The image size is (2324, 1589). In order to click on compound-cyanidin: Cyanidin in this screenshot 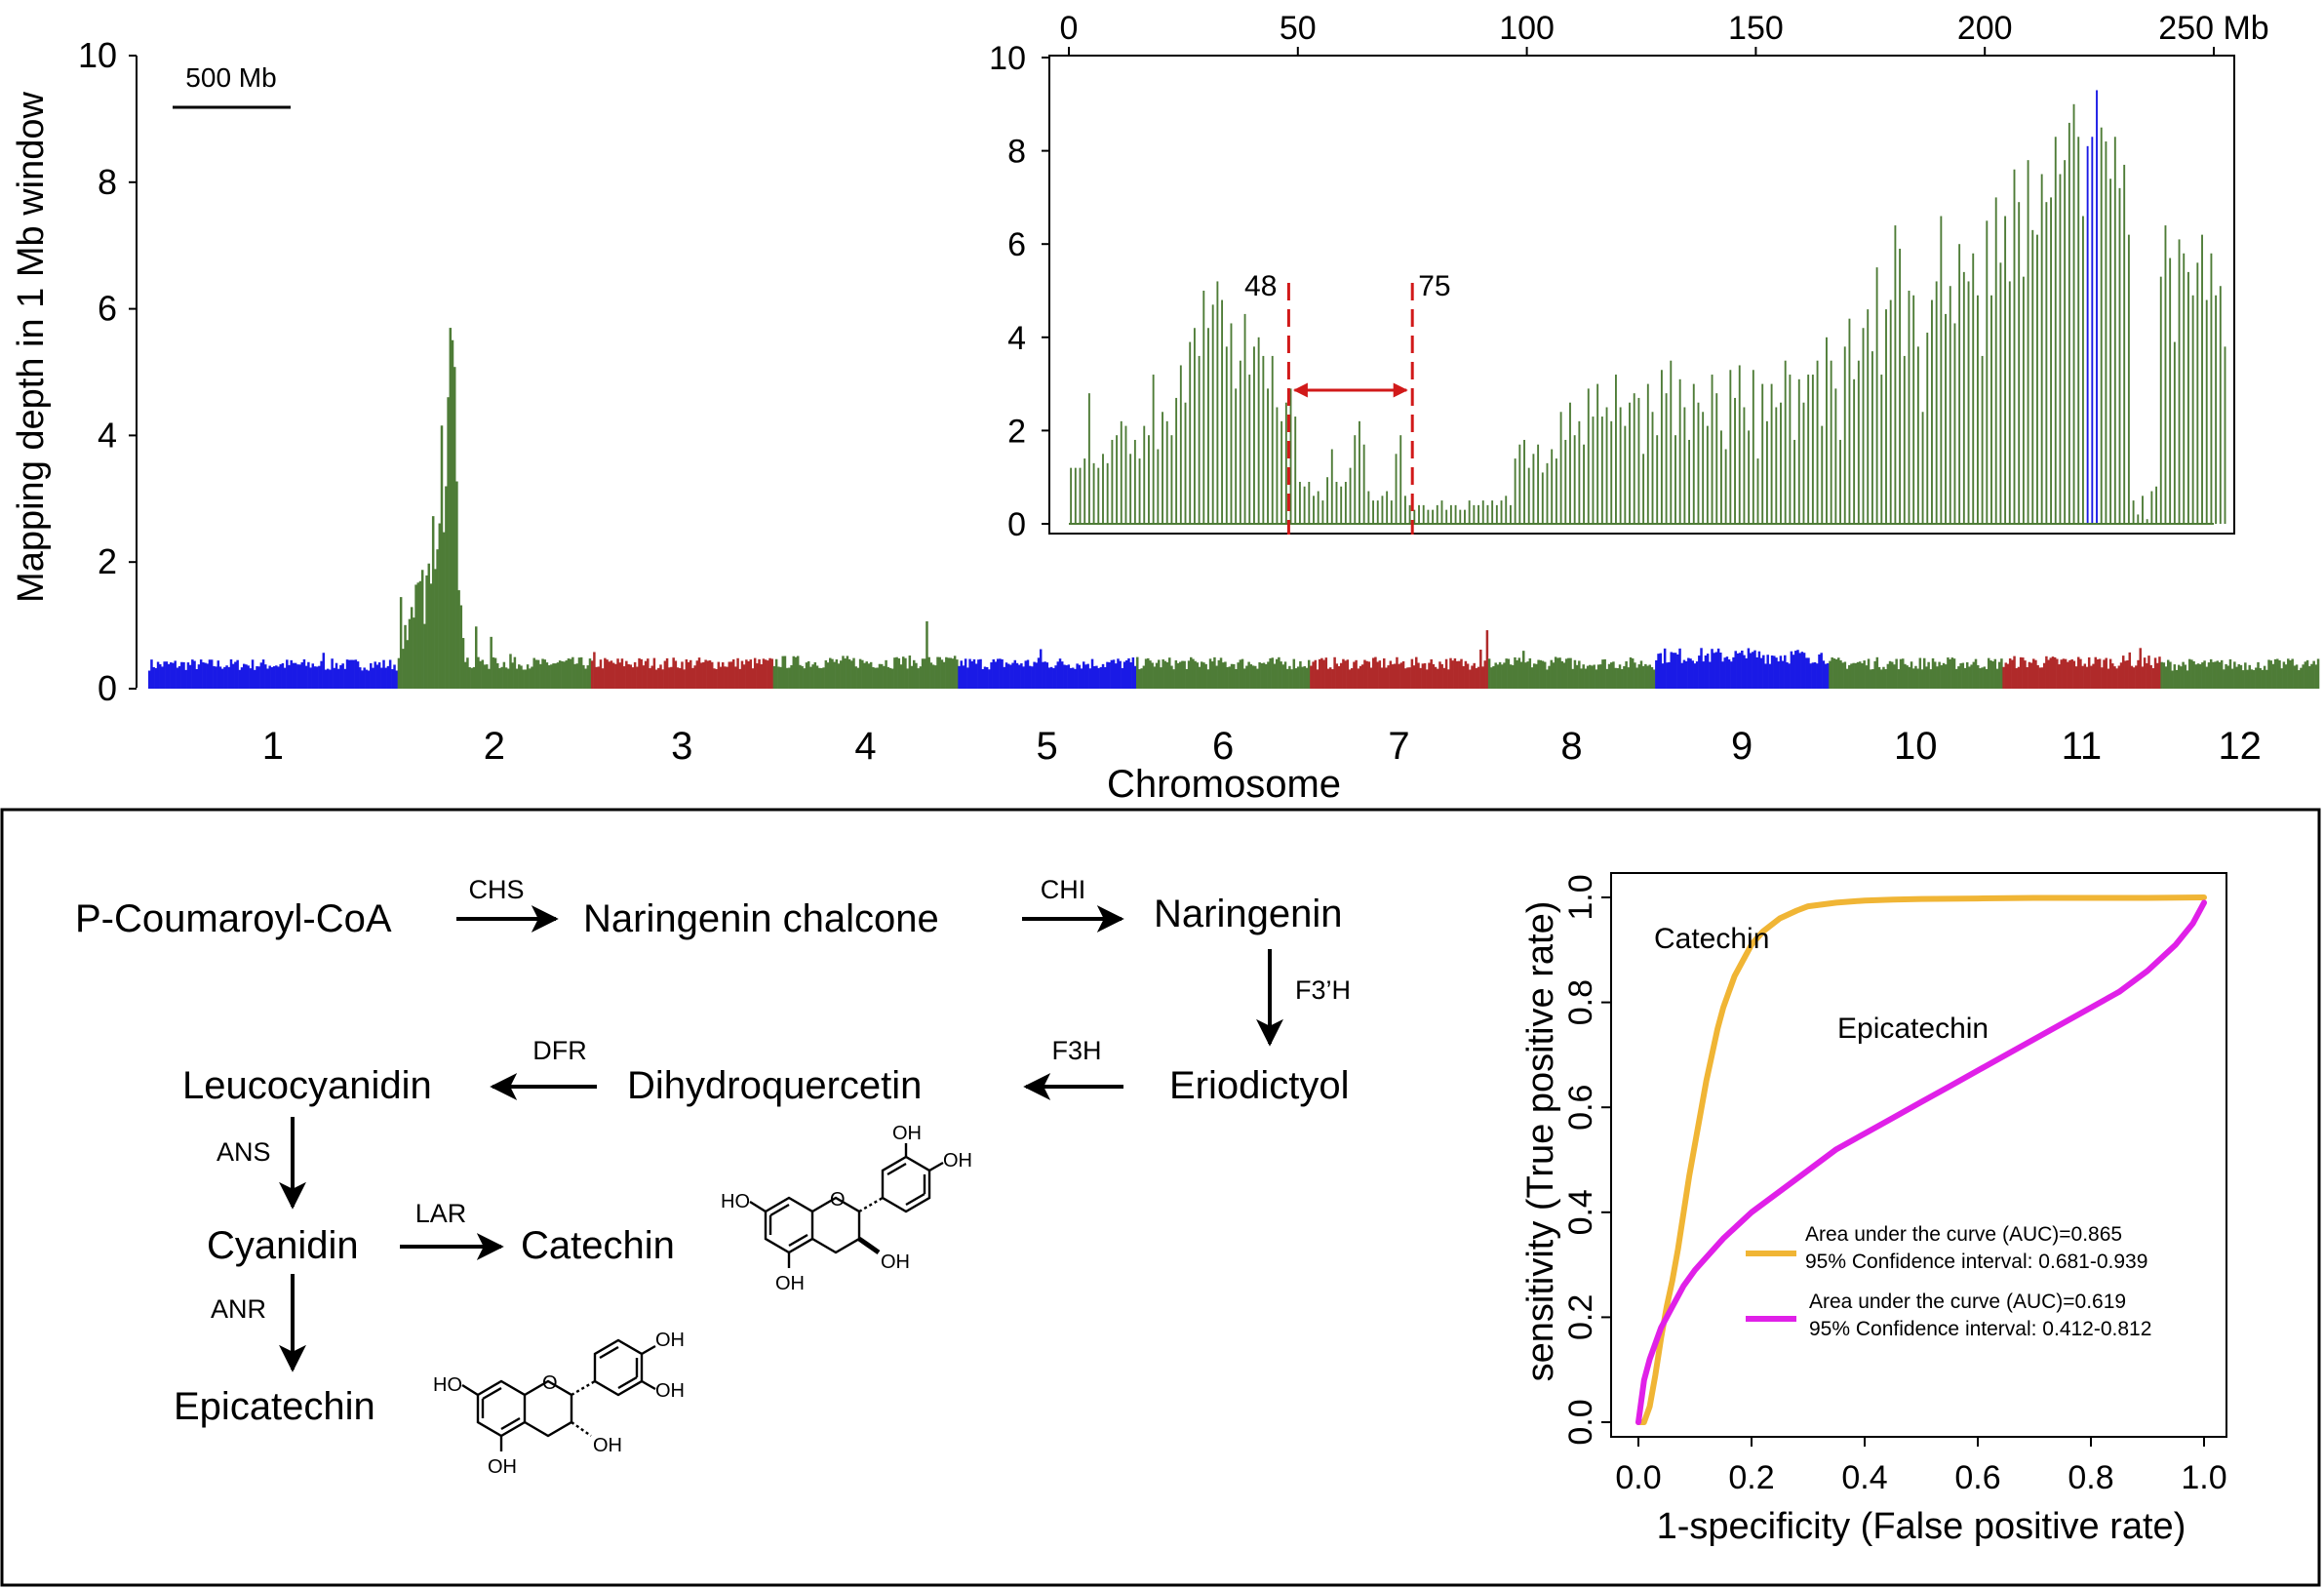, I will do `click(283, 1245)`.